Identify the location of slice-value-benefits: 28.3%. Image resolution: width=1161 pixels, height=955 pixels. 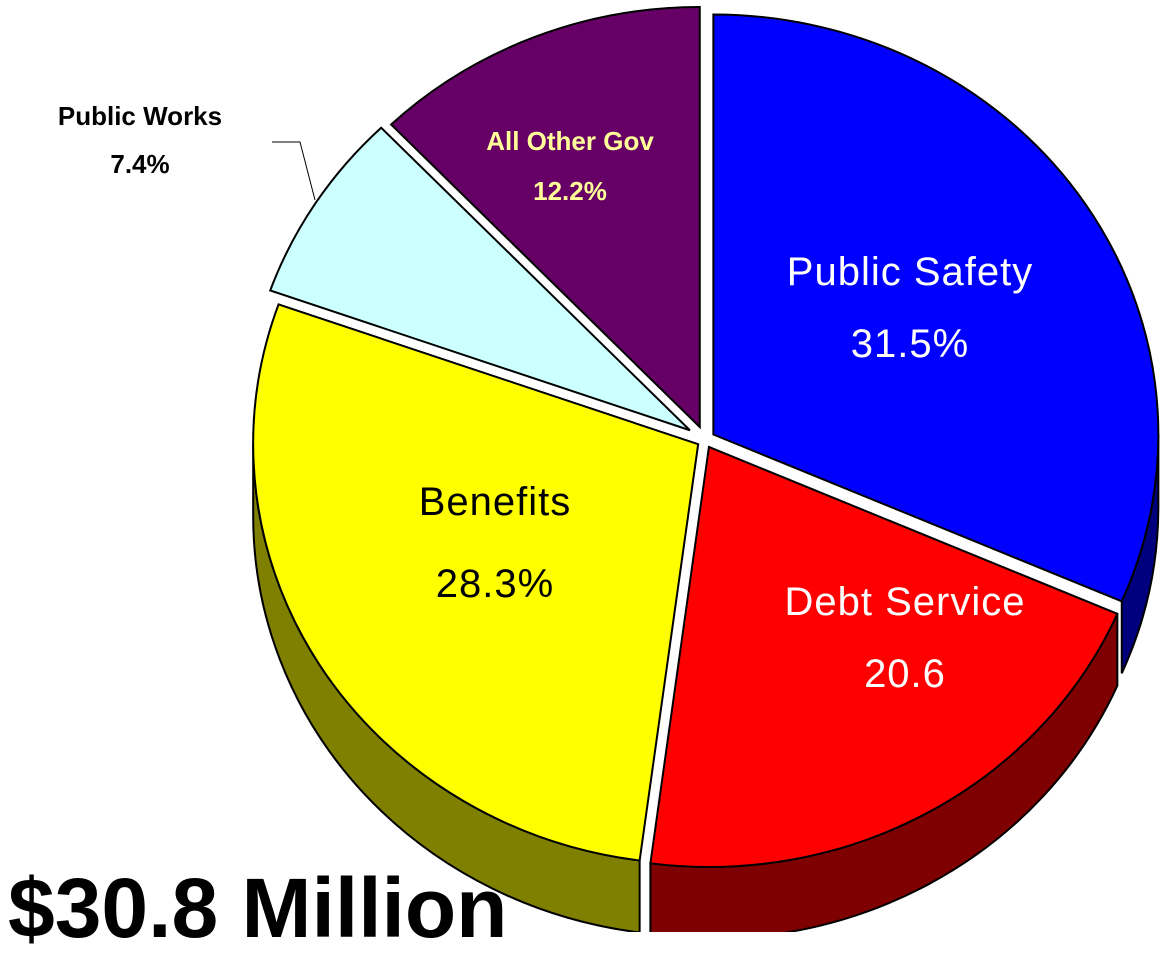
(495, 584).